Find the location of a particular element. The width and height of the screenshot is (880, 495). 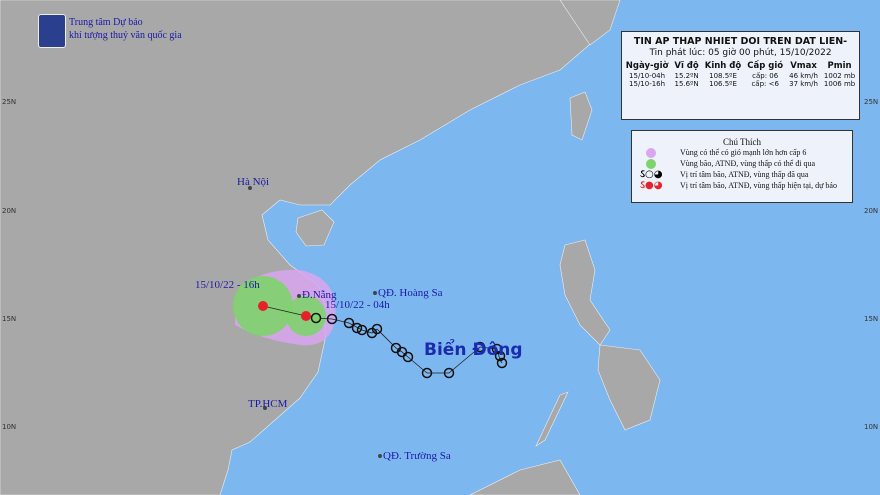

lat-label-left: 20N is located at coordinates (9, 211).